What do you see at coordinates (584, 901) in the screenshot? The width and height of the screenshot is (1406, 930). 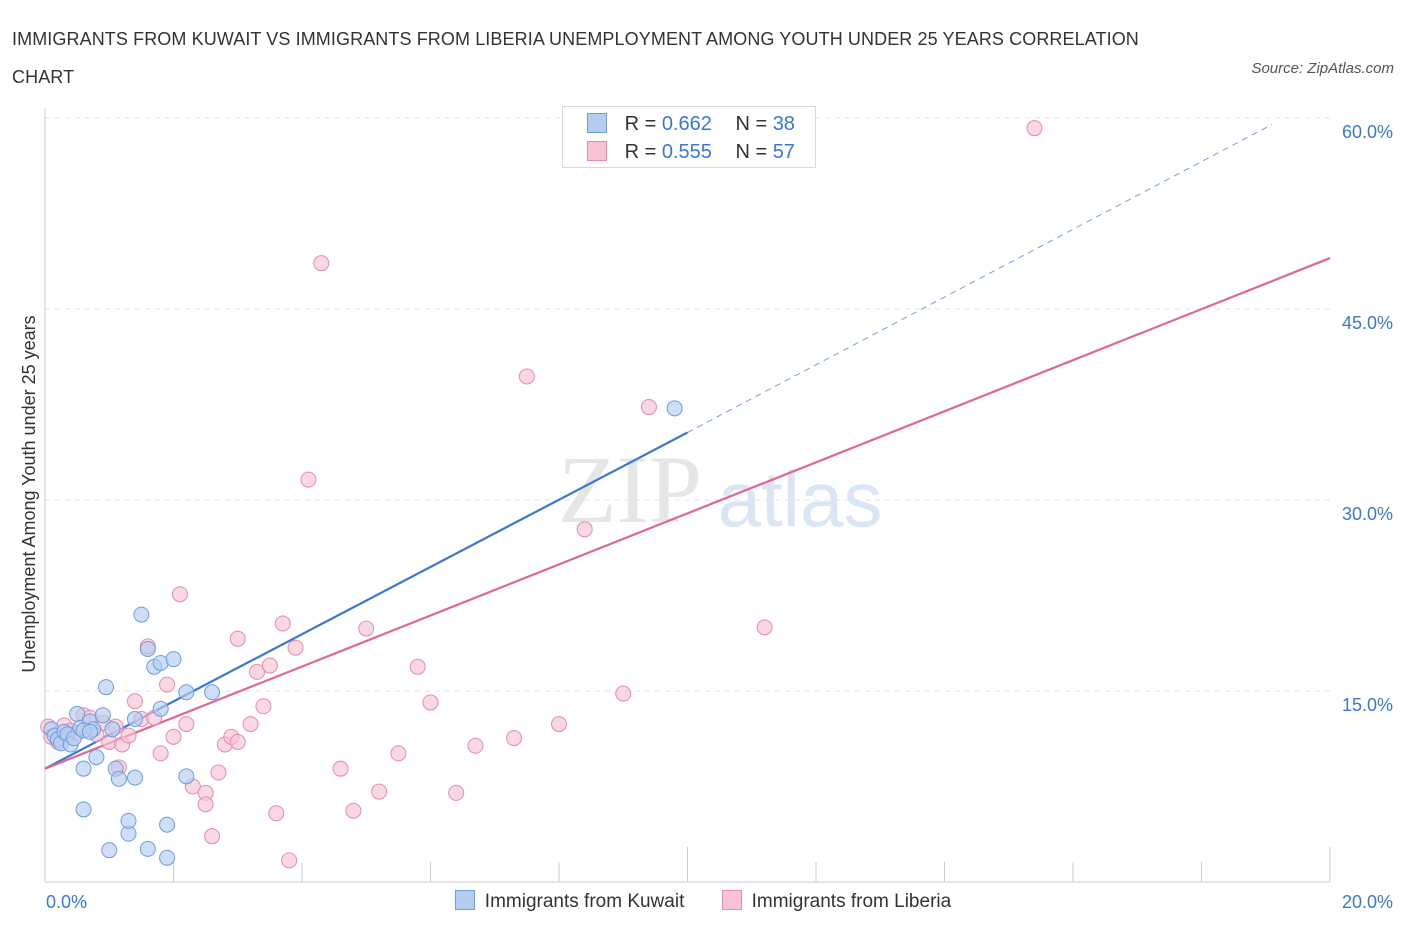 I see `kuwait-legend-label: Immigrants from Kuwait` at bounding box center [584, 901].